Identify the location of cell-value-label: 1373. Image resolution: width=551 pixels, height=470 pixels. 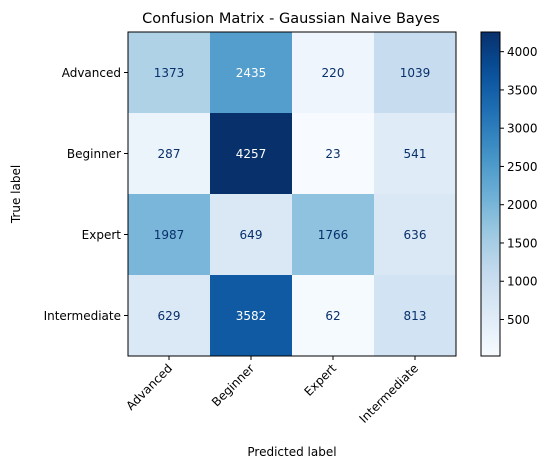
(169, 73).